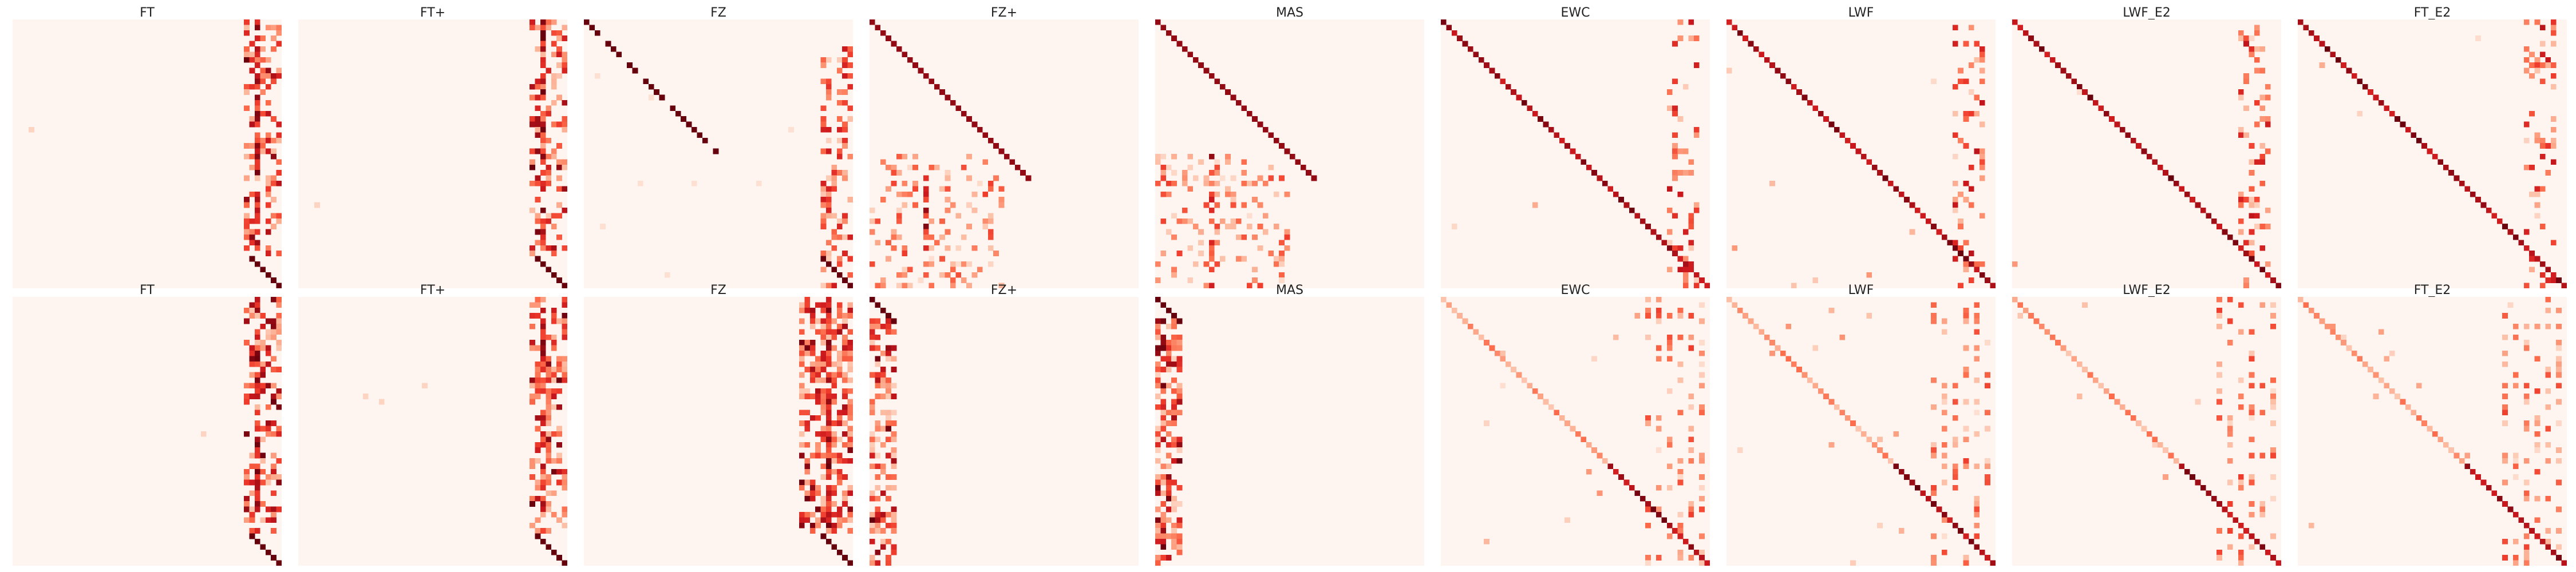  Describe the element at coordinates (2146, 153) in the screenshot. I see `heatmap-grid` at that location.